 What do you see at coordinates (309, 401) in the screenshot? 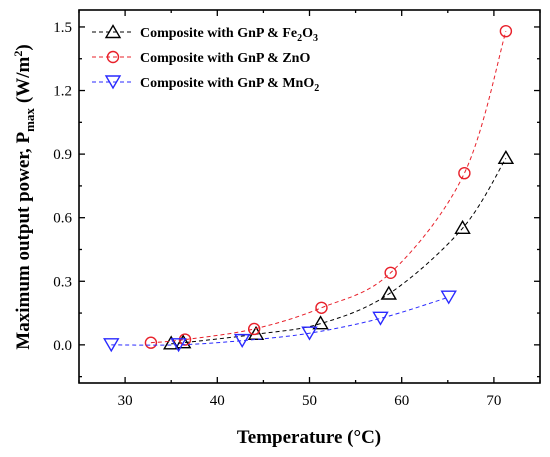
I see `x-tick-label: 50` at bounding box center [309, 401].